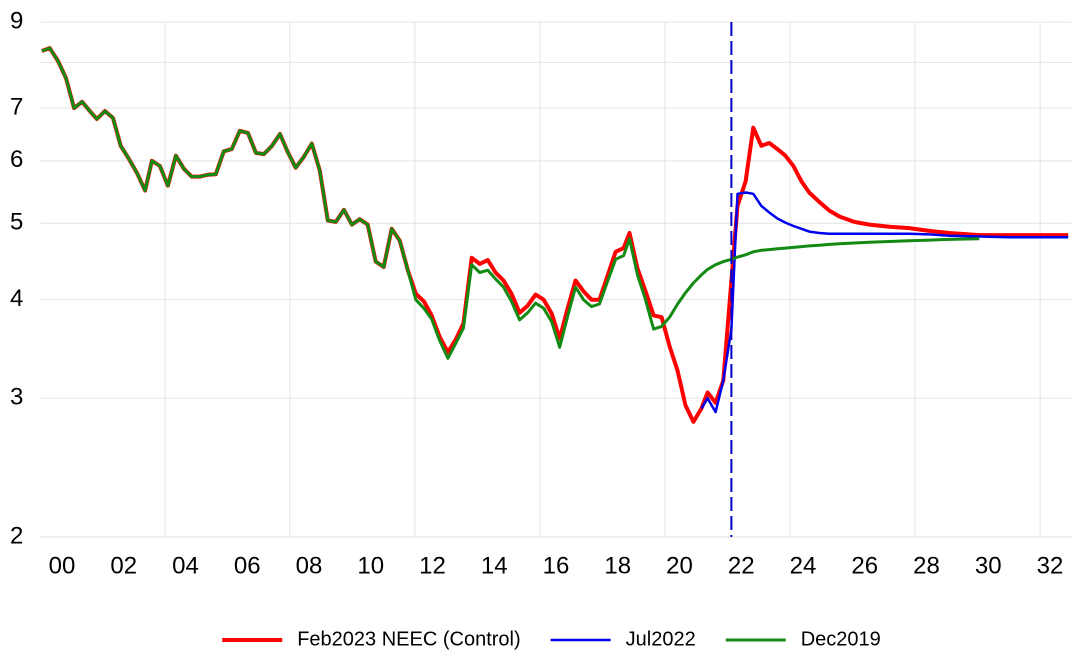 The width and height of the screenshot is (1079, 660). What do you see at coordinates (741, 565) in the screenshot?
I see `x-tick-label: 22` at bounding box center [741, 565].